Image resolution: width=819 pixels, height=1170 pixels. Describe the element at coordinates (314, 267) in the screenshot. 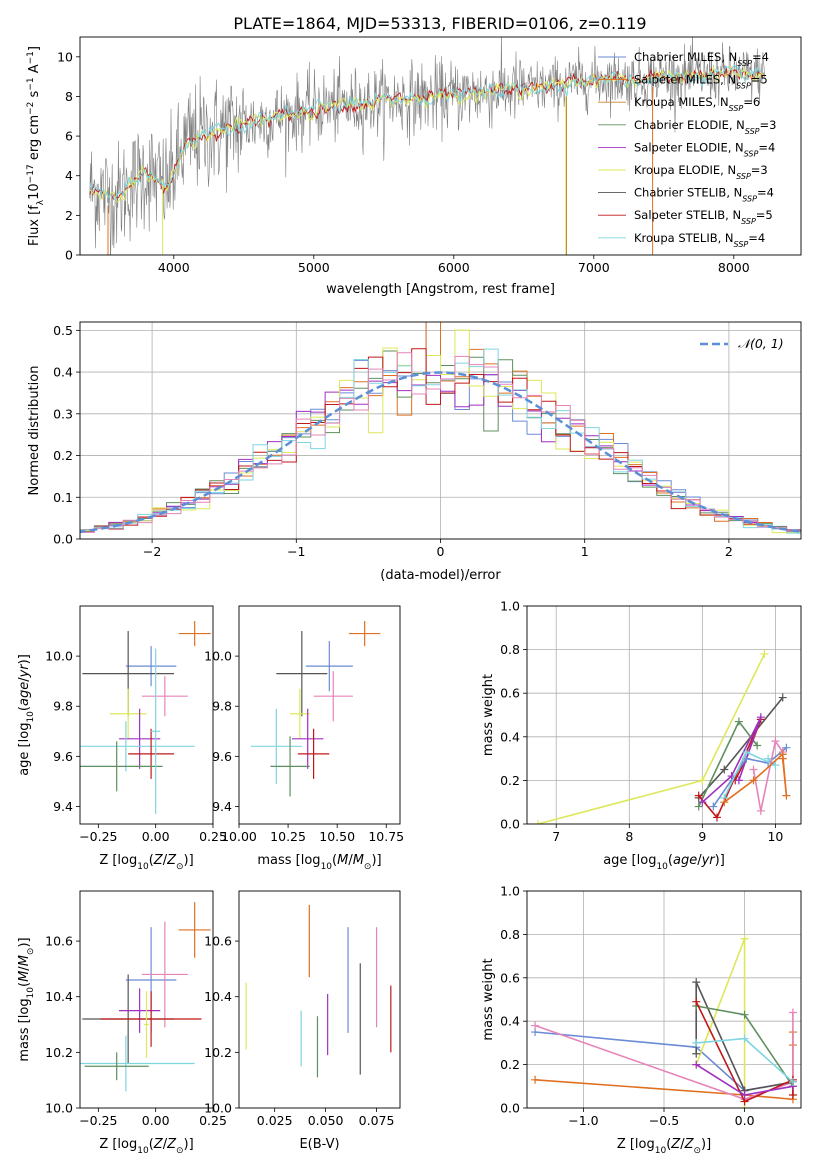

I see `x-tick-label: 5000` at that location.